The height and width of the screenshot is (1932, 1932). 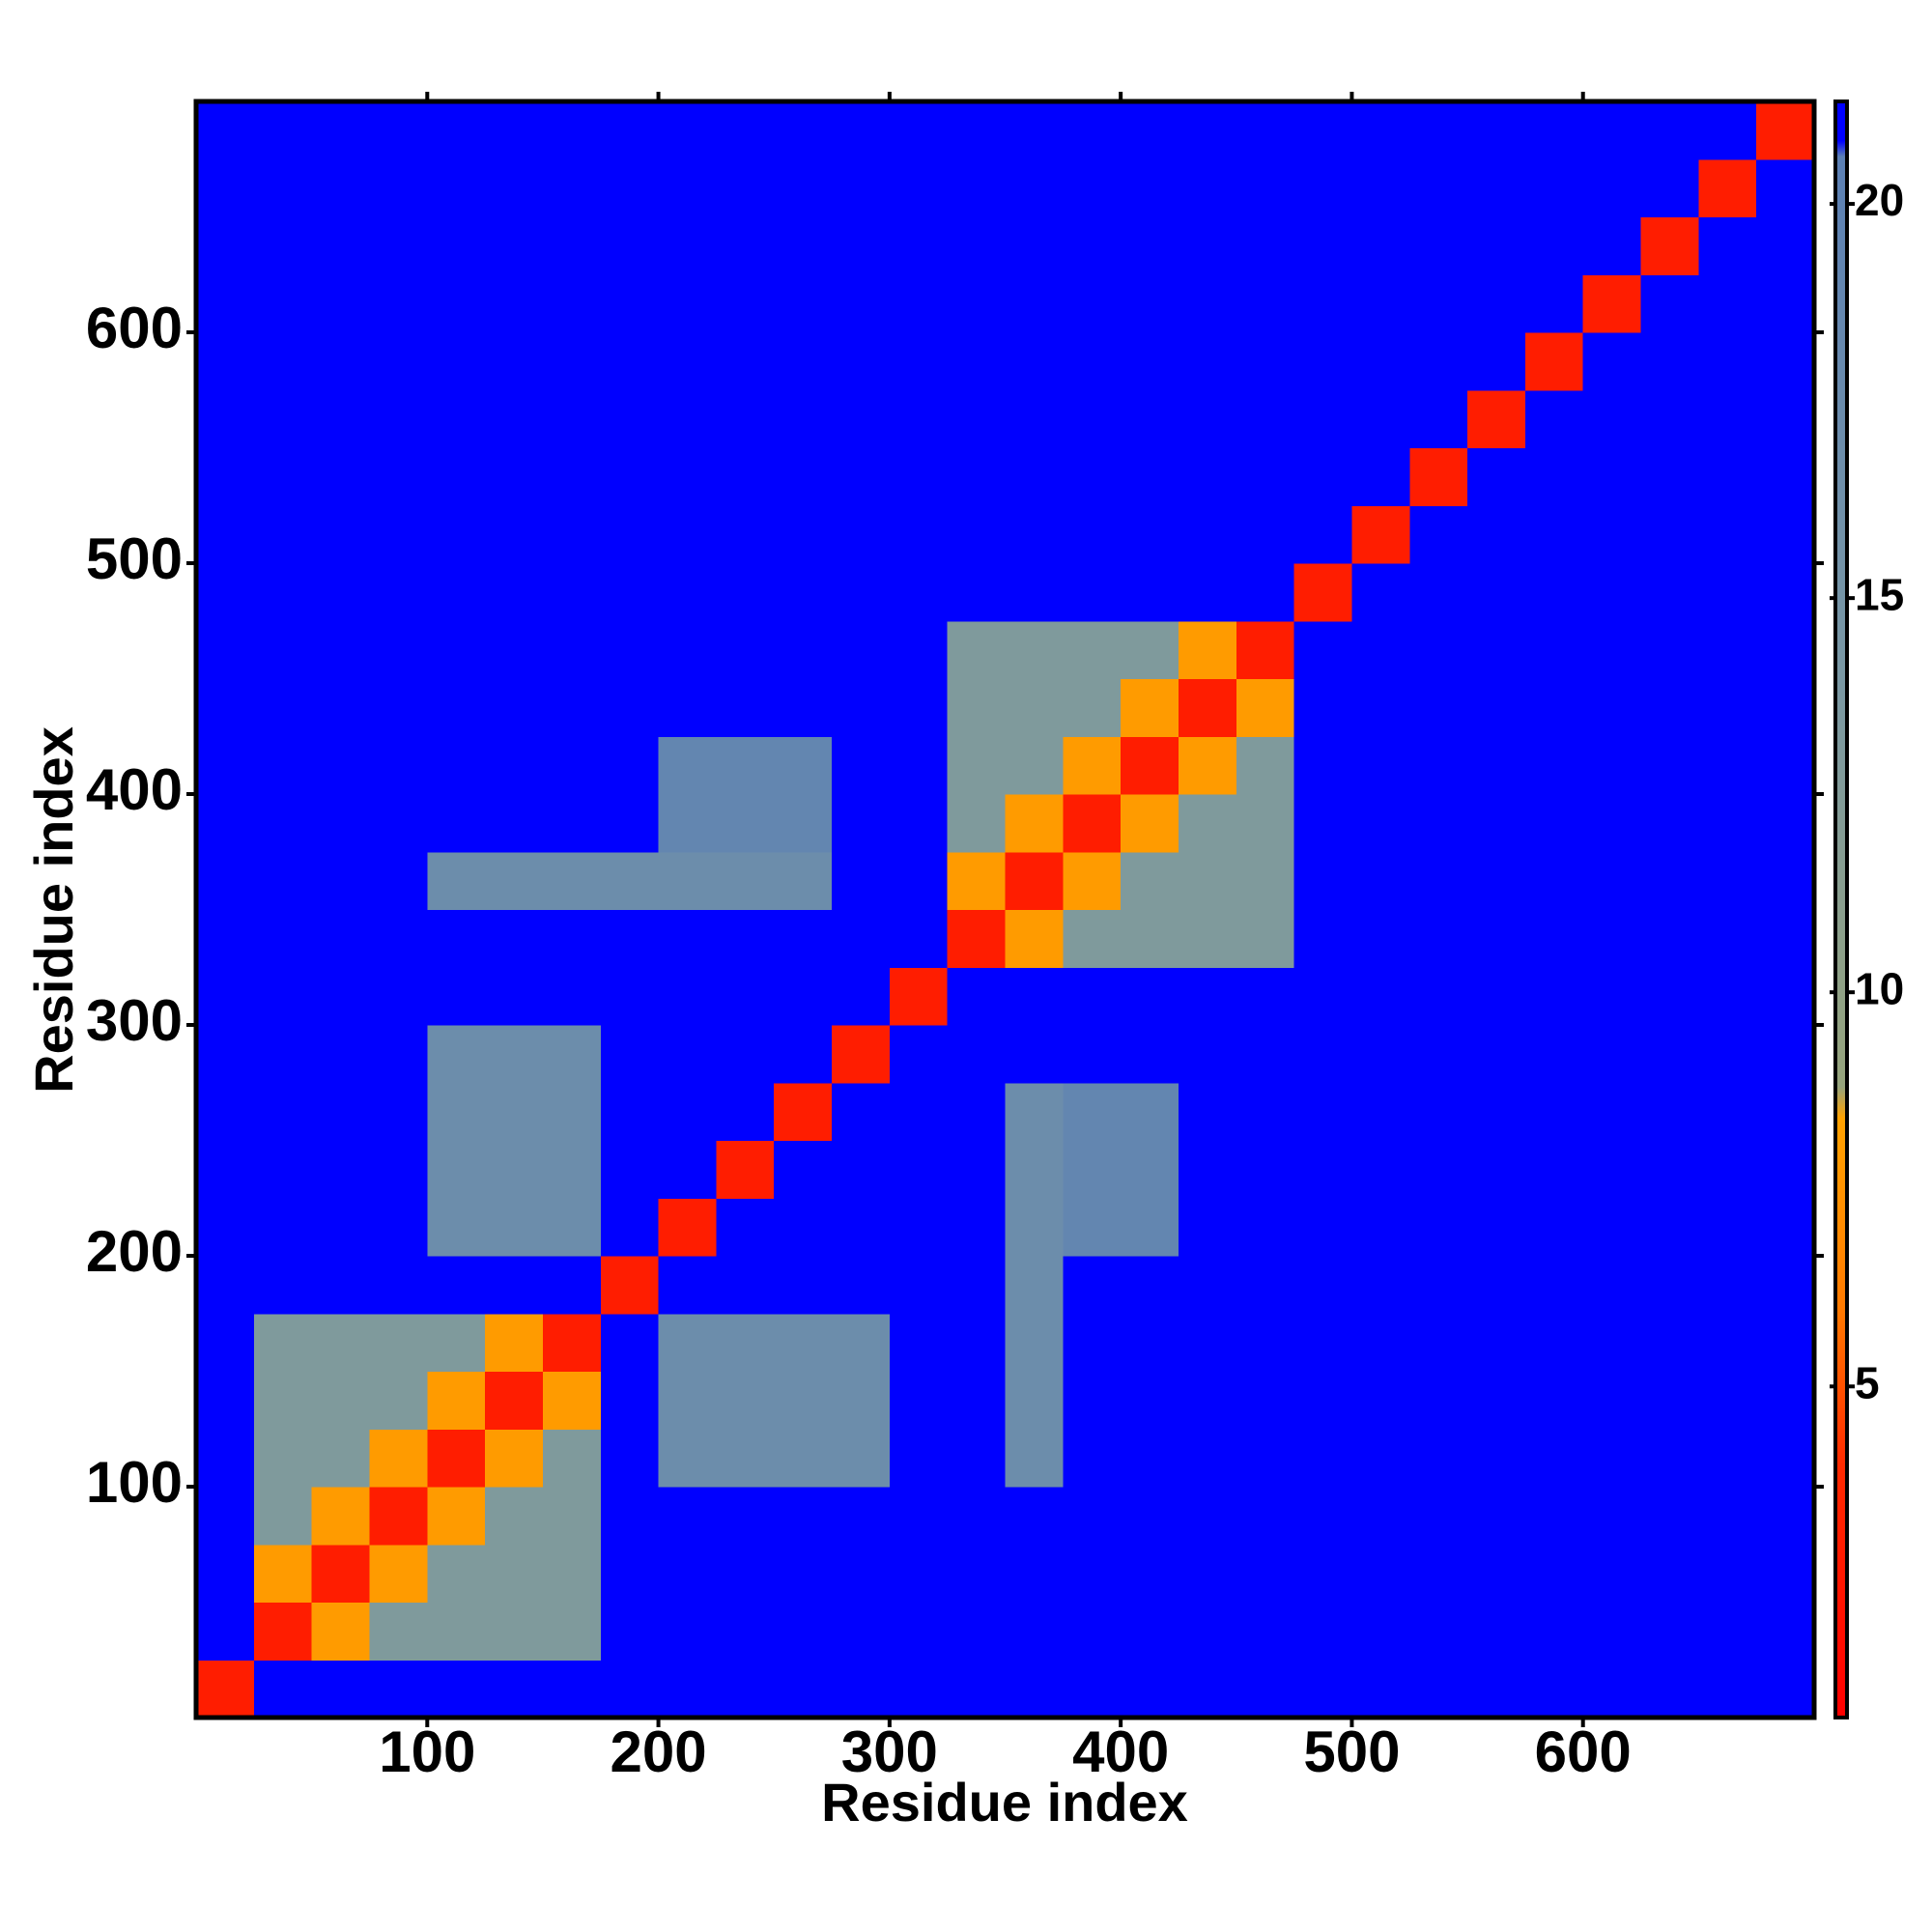 What do you see at coordinates (53, 910) in the screenshot?
I see `y-axis-title: Residue index` at bounding box center [53, 910].